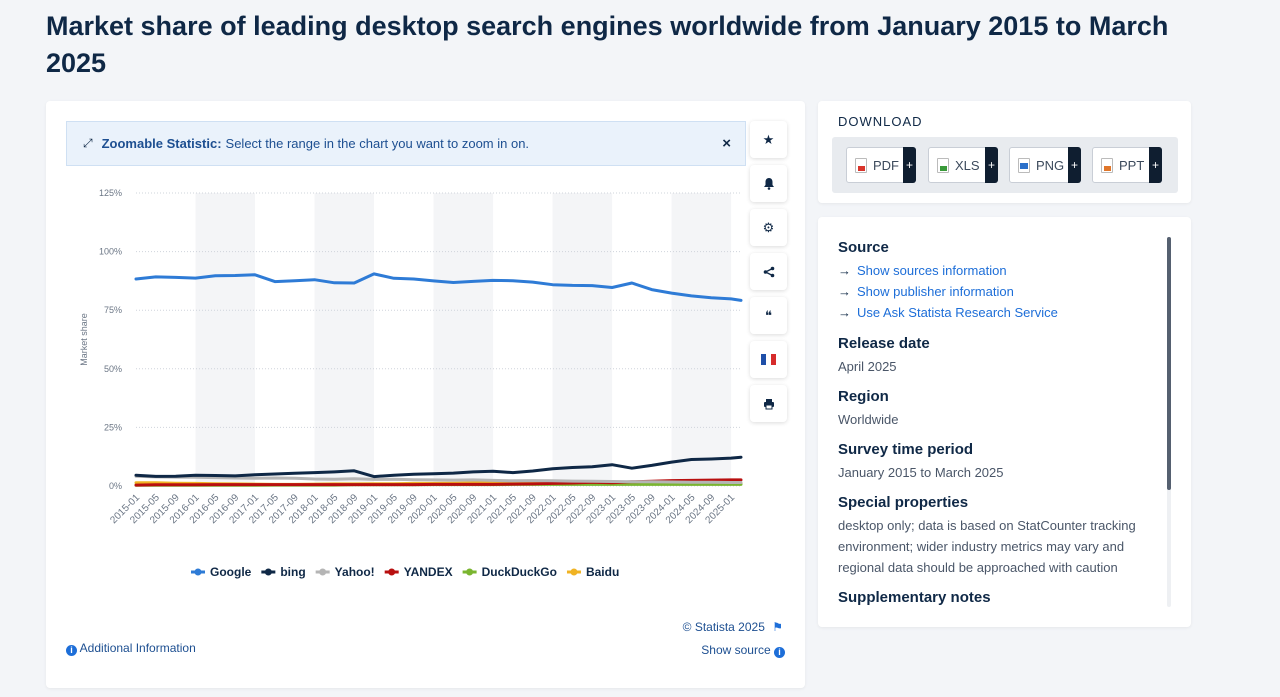  I want to click on png-file-icon, so click(1024, 165).